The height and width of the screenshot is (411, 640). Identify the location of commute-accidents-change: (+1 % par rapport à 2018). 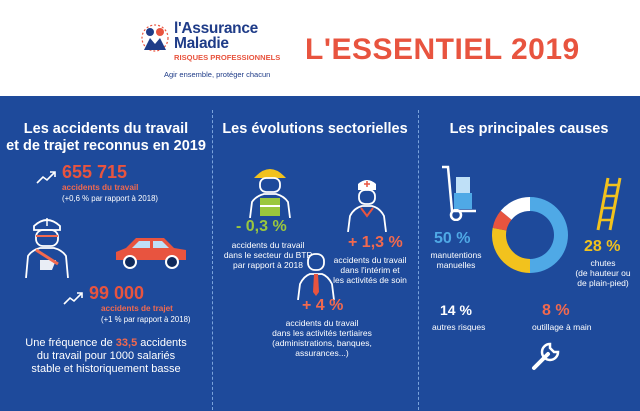
(146, 319).